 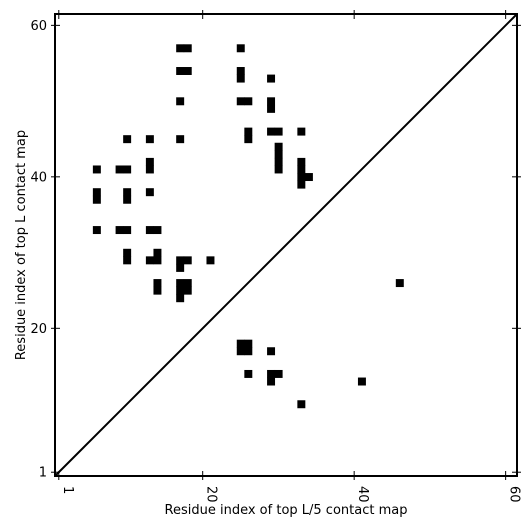 I want to click on x-axis-label: Residue index of top L/5 contact map, so click(x=286, y=510).